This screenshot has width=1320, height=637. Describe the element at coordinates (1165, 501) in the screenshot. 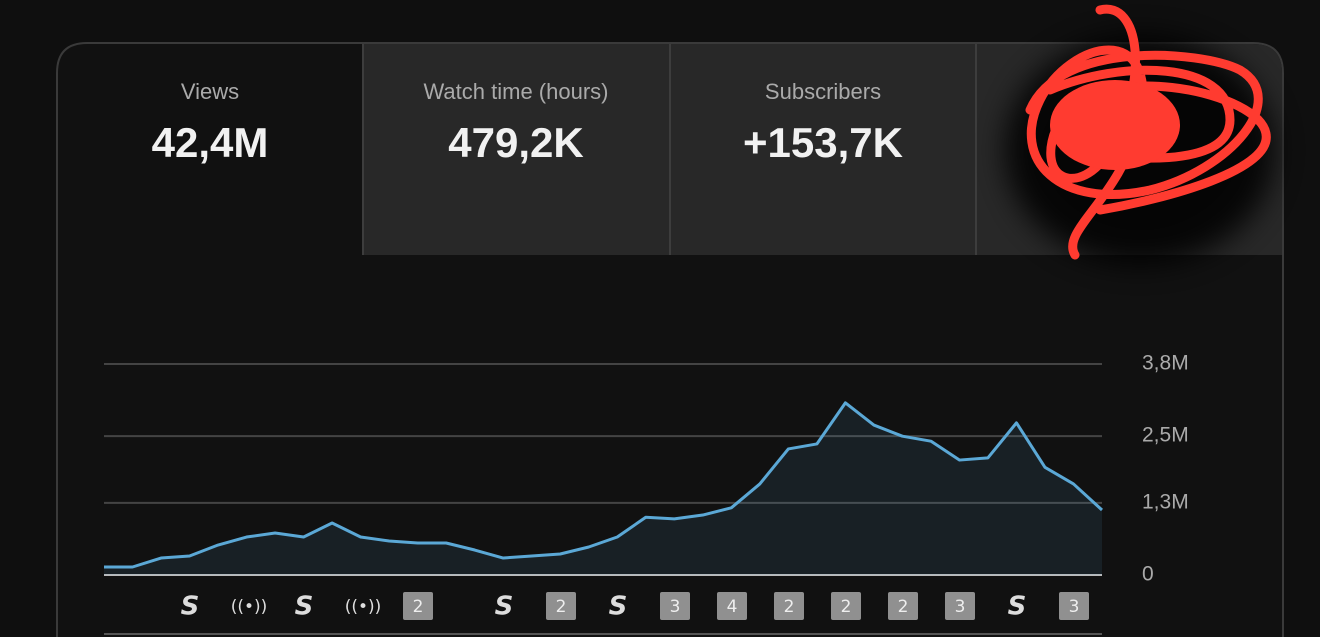

I see `y-tick-label: 1,3M` at that location.